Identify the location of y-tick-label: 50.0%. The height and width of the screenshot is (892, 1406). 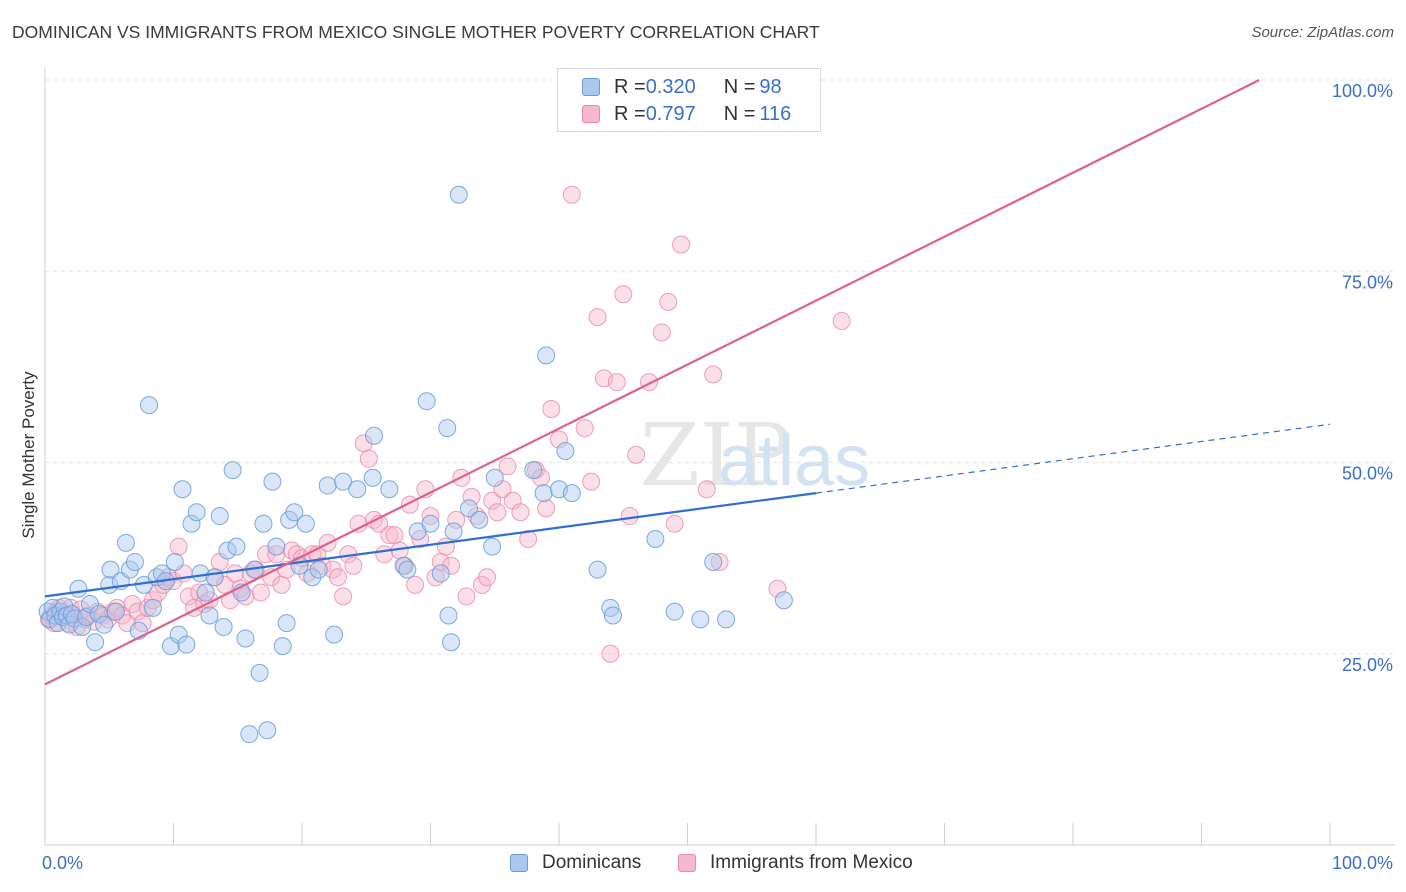
(1367, 474).